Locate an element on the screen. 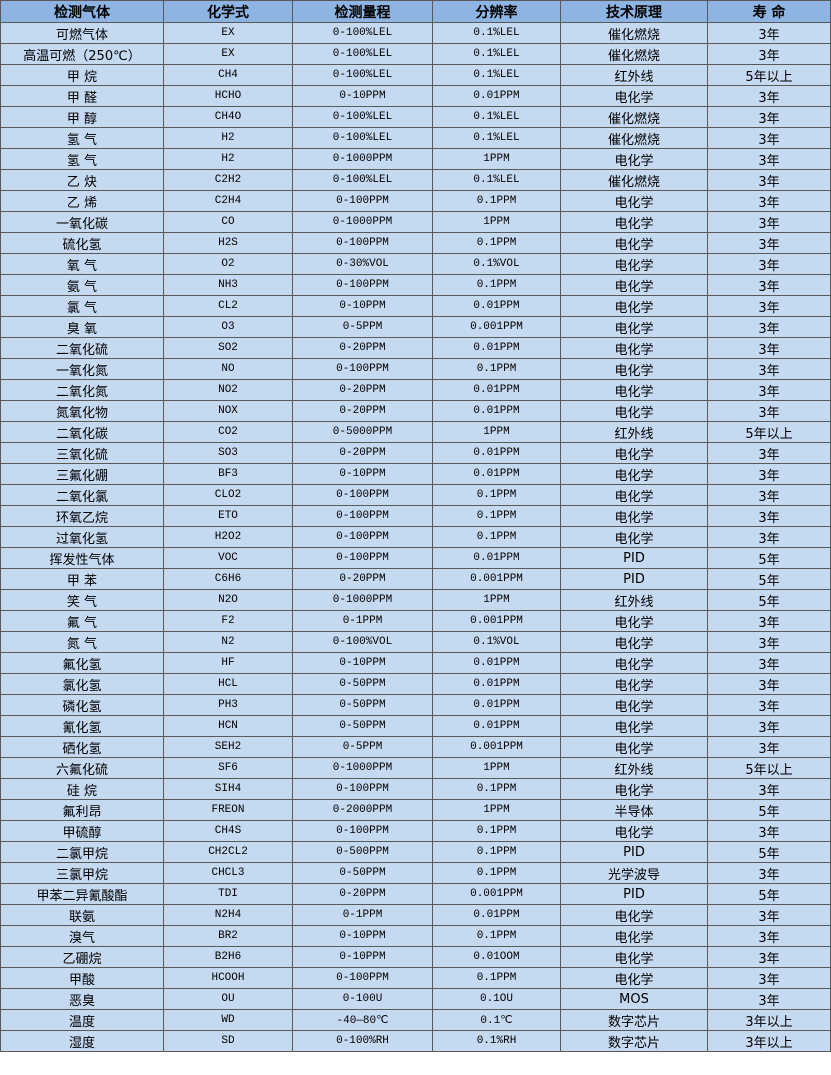 This screenshot has width=831, height=1075. cell-gas: 甲 苯 is located at coordinates (82, 579).